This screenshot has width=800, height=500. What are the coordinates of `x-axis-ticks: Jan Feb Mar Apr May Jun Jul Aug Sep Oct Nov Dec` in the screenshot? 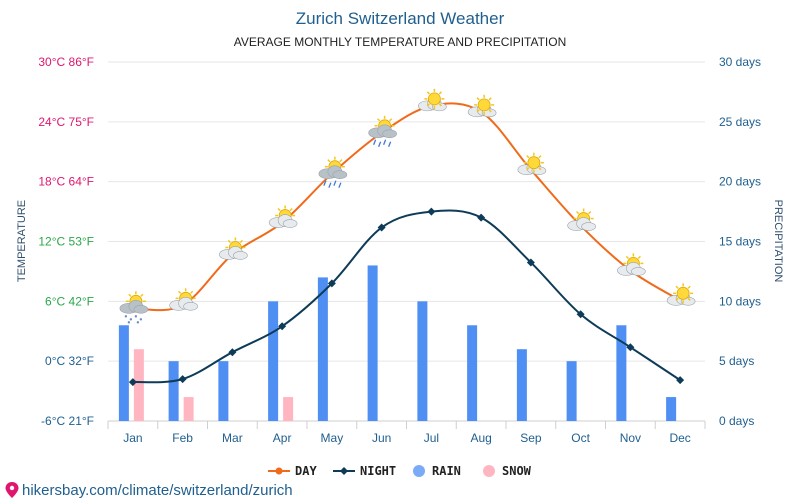 It's located at (407, 438).